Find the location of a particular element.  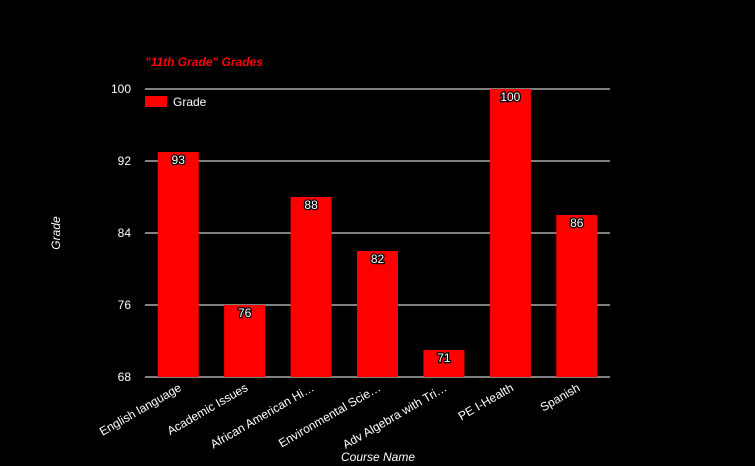

data-label: 86 is located at coordinates (577, 223).